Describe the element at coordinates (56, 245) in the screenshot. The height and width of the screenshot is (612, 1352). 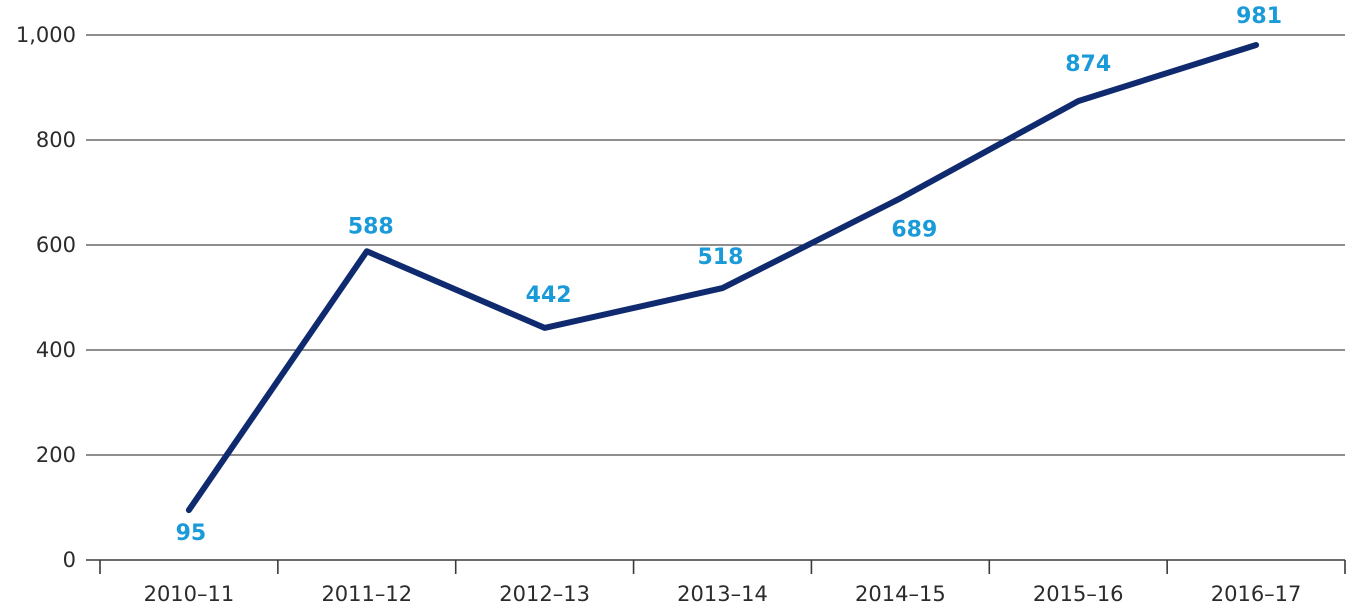
I see `y-tick-label: 600` at that location.